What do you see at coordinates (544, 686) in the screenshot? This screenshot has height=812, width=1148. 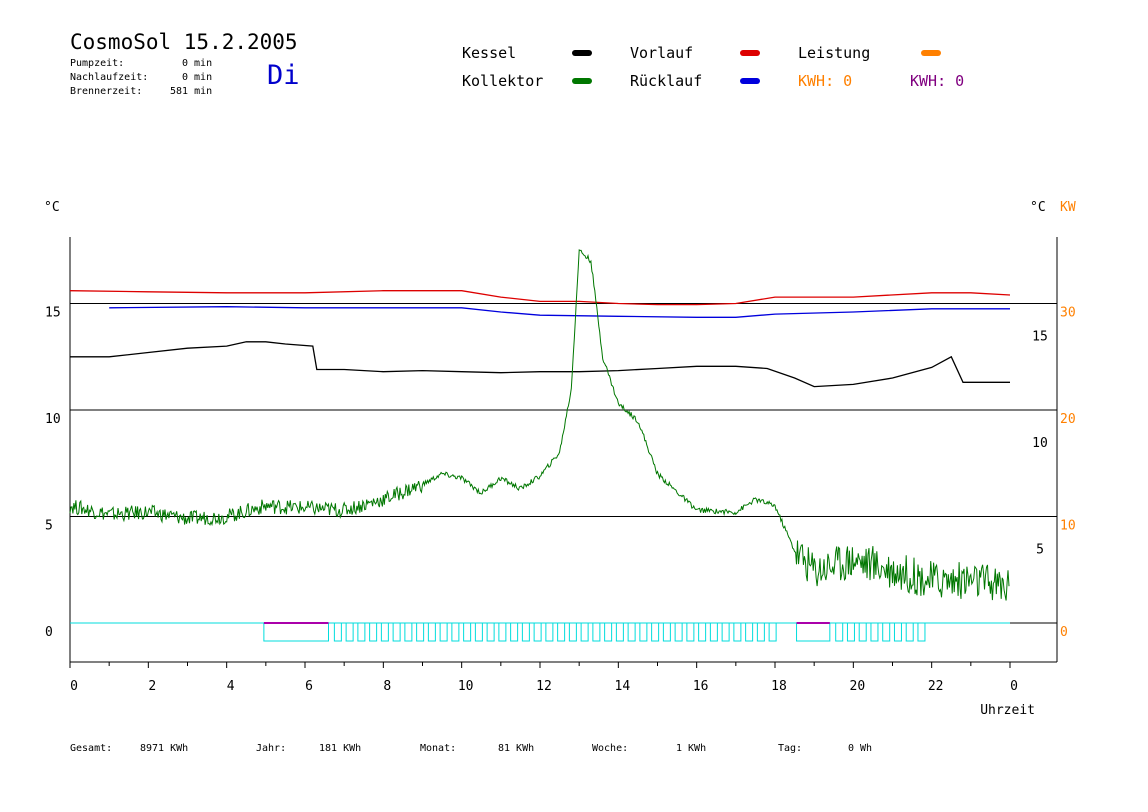 I see `x-tick-label: 12` at bounding box center [544, 686].